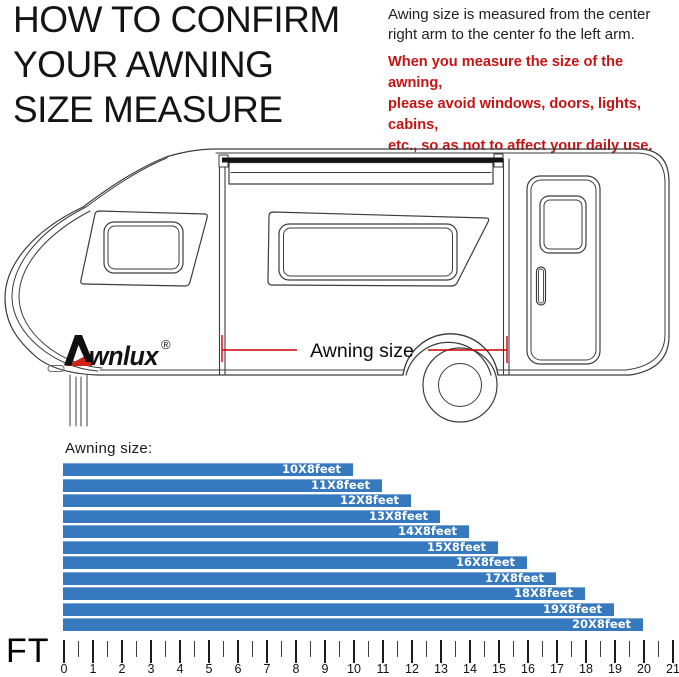 This screenshot has width=679, height=677. Describe the element at coordinates (109, 448) in the screenshot. I see `chart-title: Awning size:` at that location.